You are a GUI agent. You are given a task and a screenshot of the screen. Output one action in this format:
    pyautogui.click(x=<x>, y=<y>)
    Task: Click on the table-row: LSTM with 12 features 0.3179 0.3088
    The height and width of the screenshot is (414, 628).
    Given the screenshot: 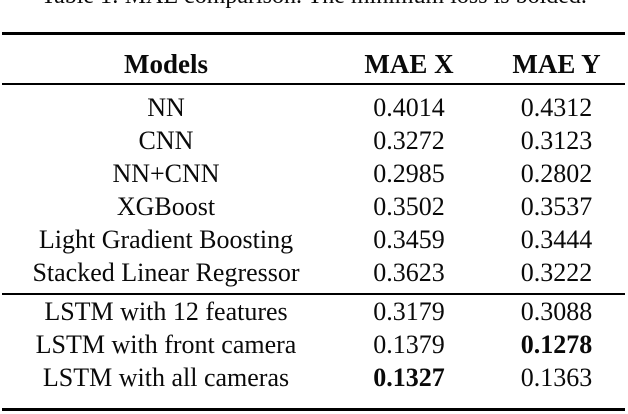 What is the action you would take?
    pyautogui.click(x=313, y=311)
    